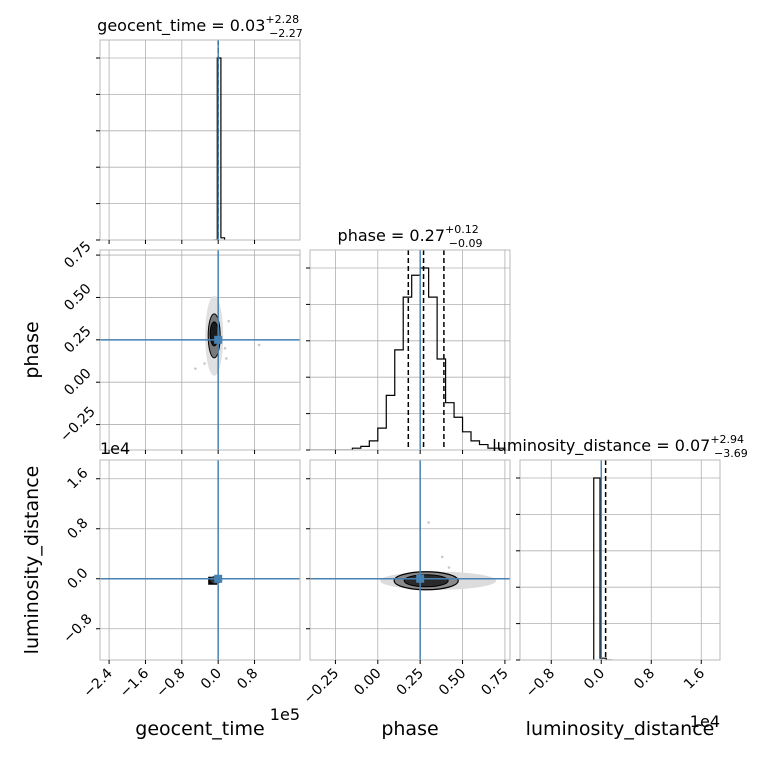  Describe the element at coordinates (77, 339) in the screenshot. I see `ytick-label: 0.25` at that location.